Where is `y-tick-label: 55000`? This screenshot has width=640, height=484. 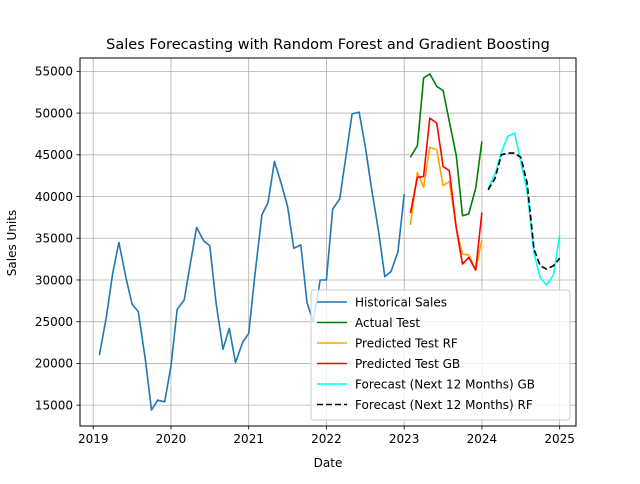 y-tick-label: 55000 is located at coordinates (54, 72).